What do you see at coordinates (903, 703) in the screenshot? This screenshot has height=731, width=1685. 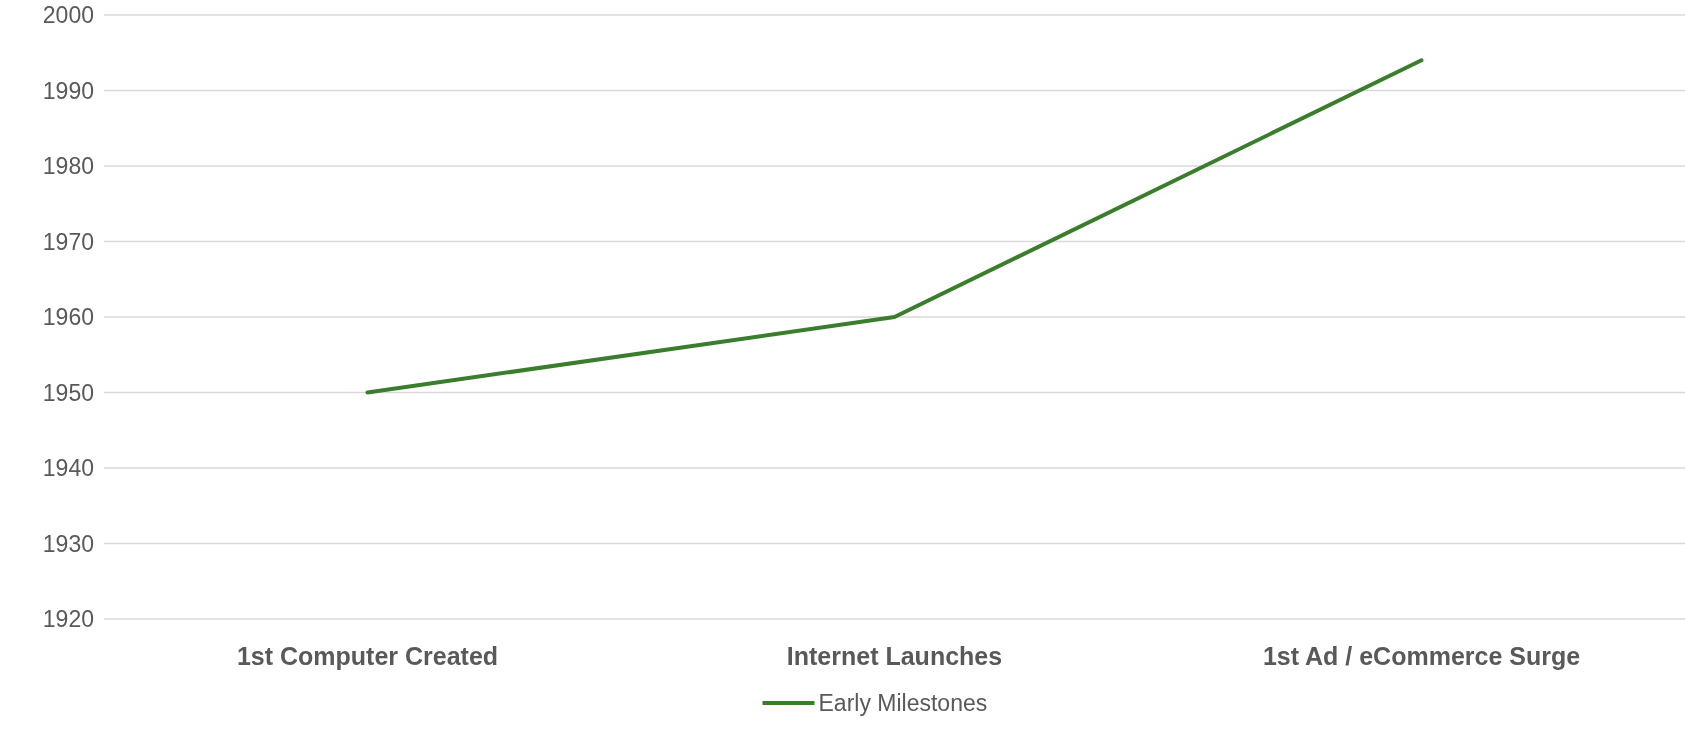 I see `legend-label: Early Milestones` at bounding box center [903, 703].